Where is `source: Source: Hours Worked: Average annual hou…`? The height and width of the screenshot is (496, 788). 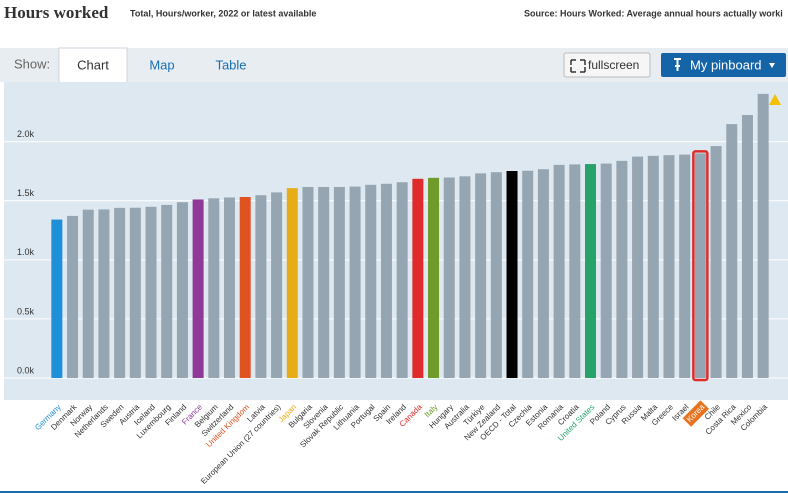 source: Source: Hours Worked: Average annual hou… is located at coordinates (653, 13).